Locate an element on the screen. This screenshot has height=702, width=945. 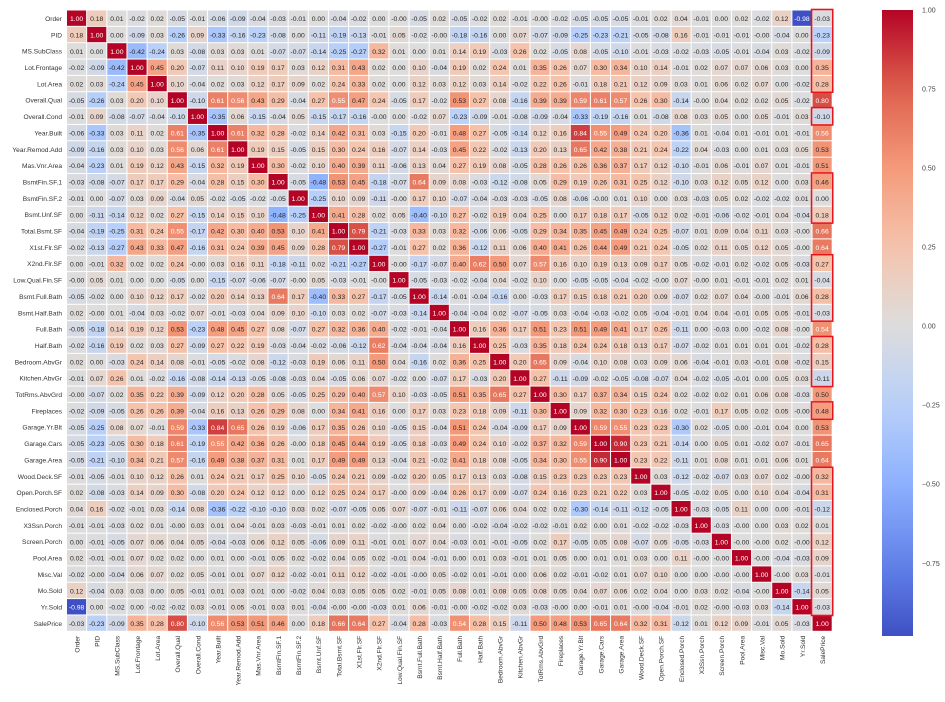
cell-value-label: 1.00 is located at coordinates (318, 215).